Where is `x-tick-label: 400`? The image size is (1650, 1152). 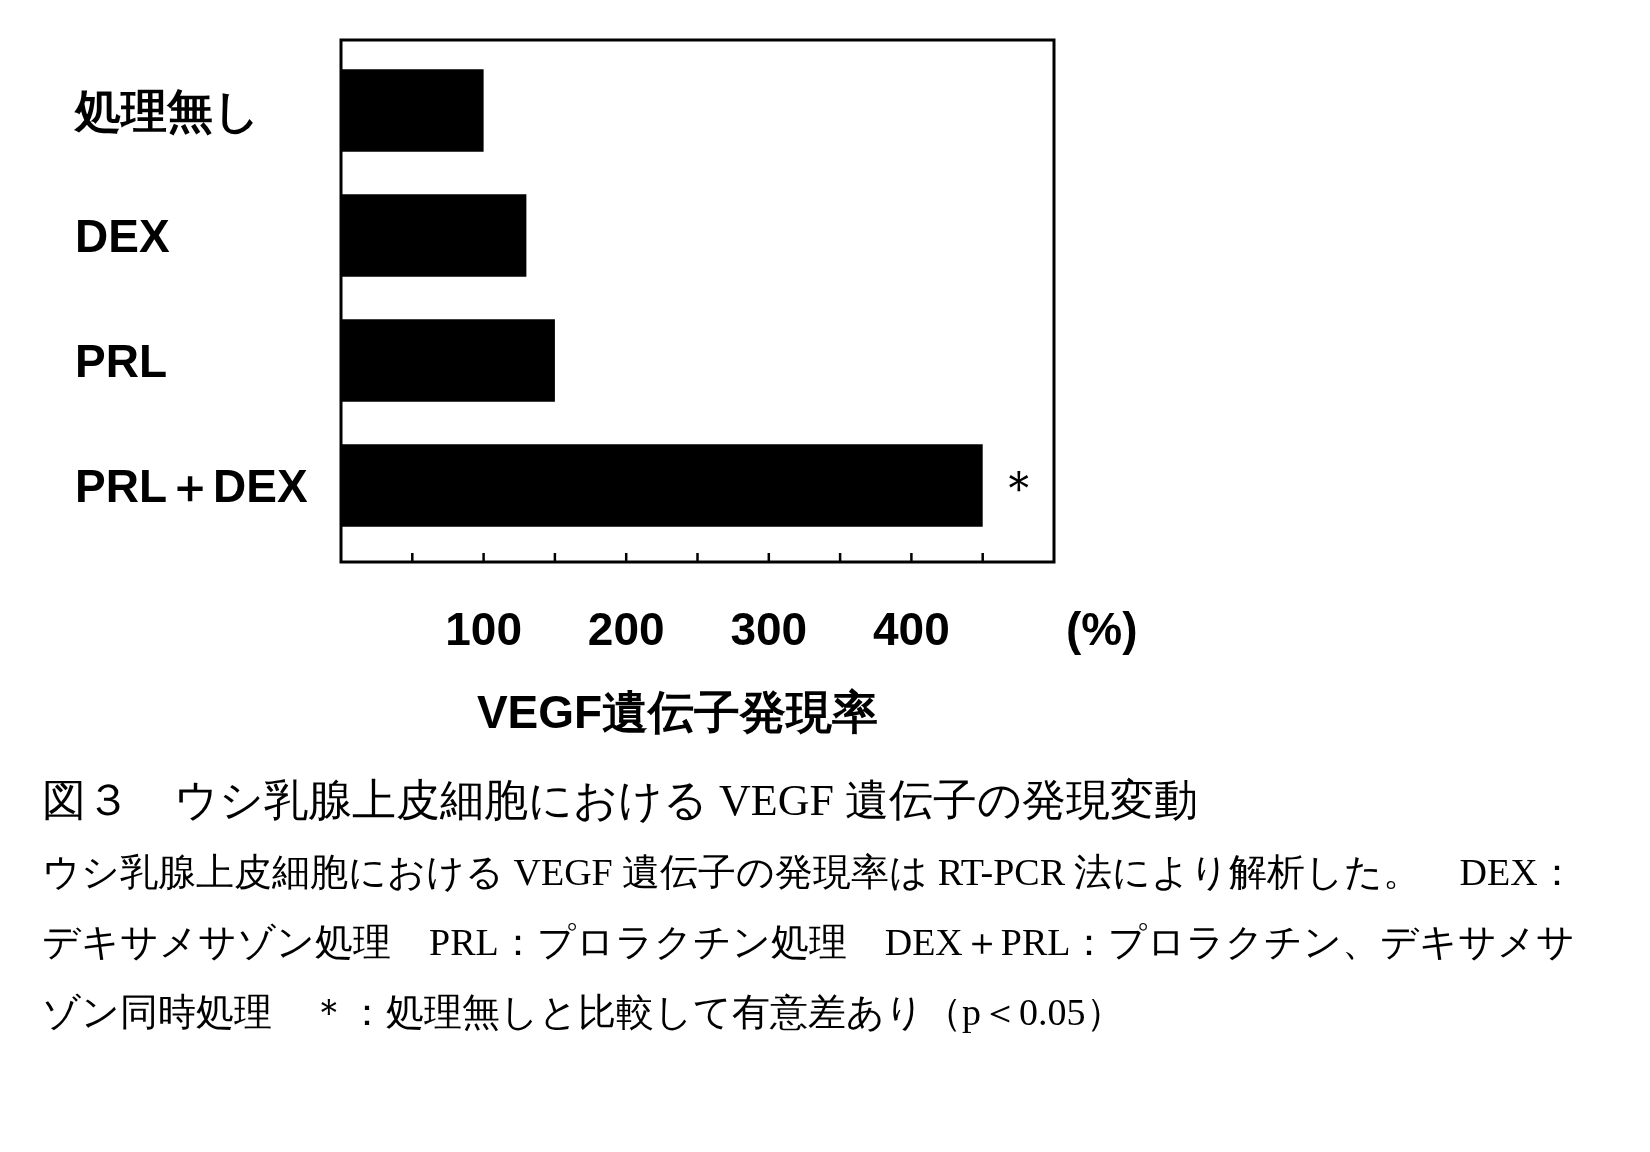 x-tick-label: 400 is located at coordinates (911, 629).